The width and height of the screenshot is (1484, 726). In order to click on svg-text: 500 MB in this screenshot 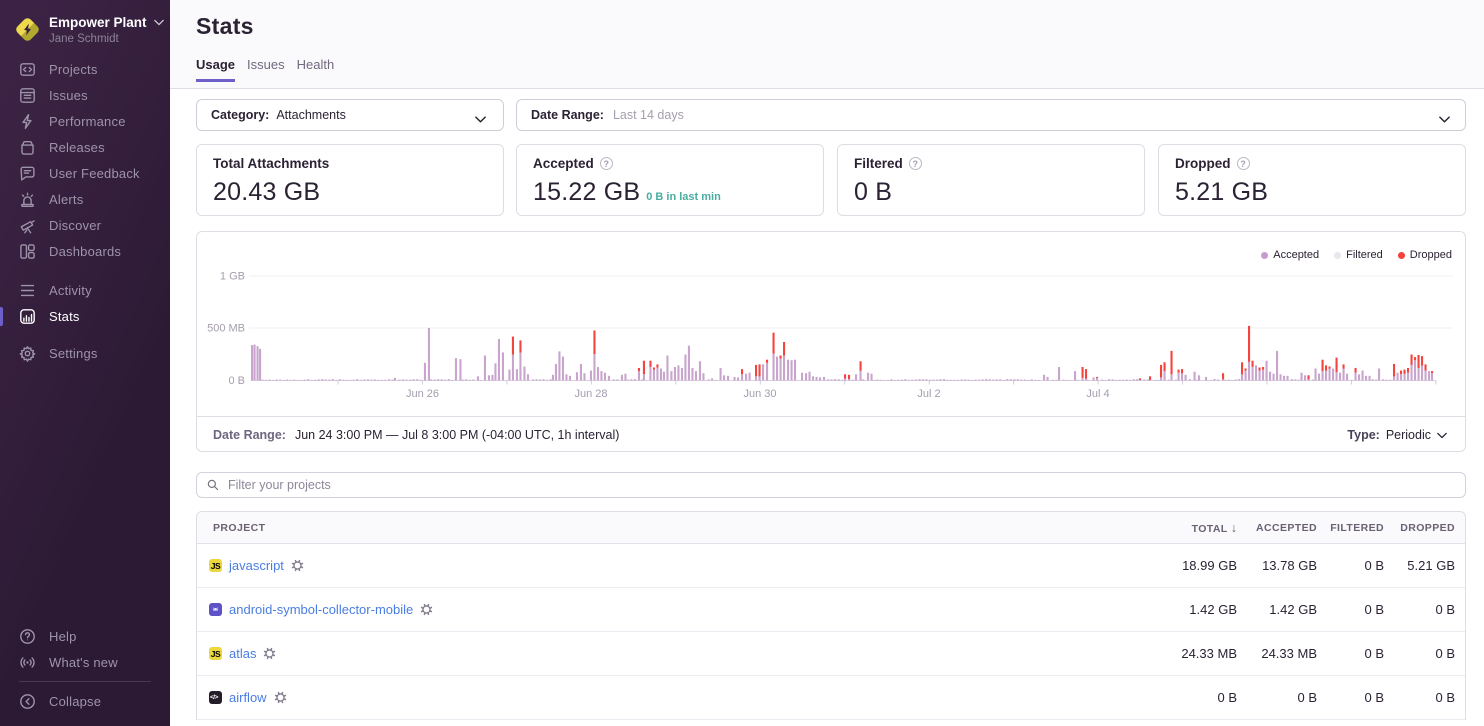, I will do `click(226, 329)`.